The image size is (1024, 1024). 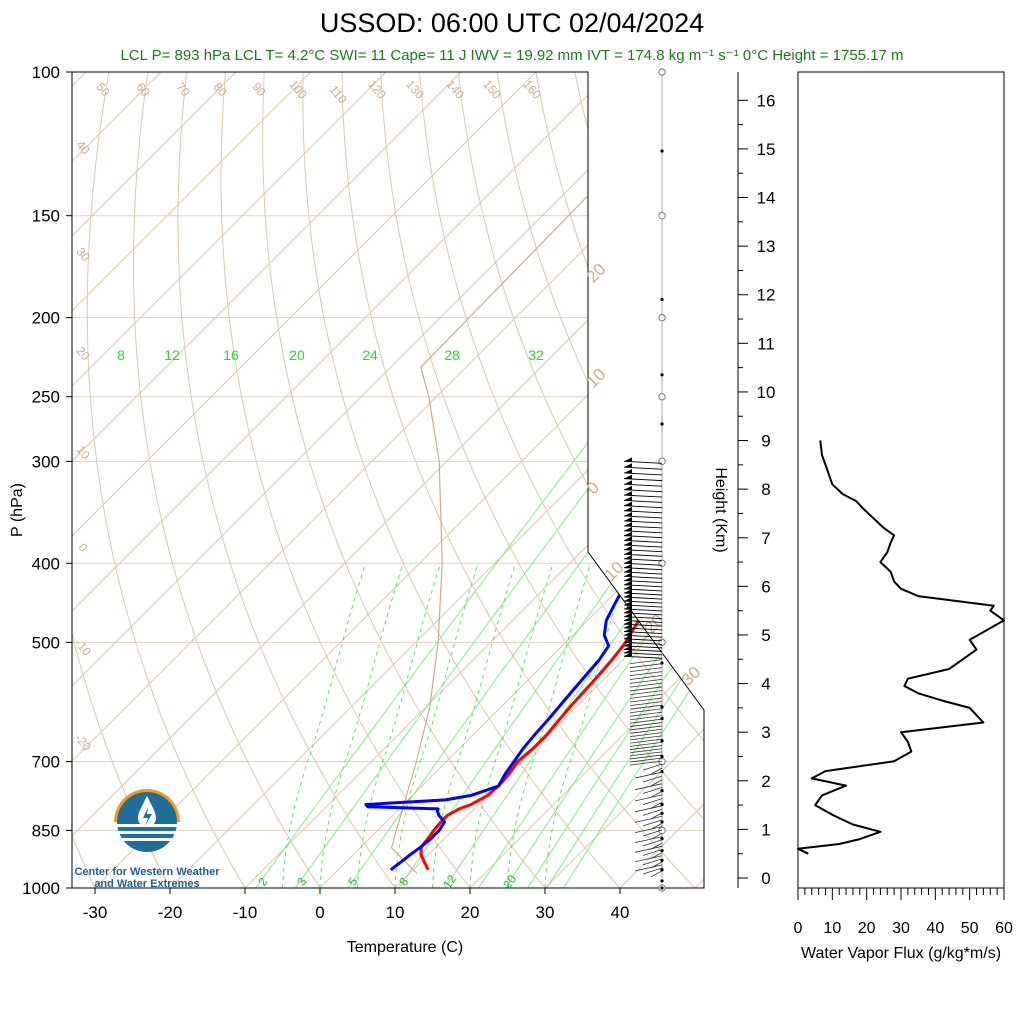 I want to click on height-tick-label: 2, so click(x=765, y=781).